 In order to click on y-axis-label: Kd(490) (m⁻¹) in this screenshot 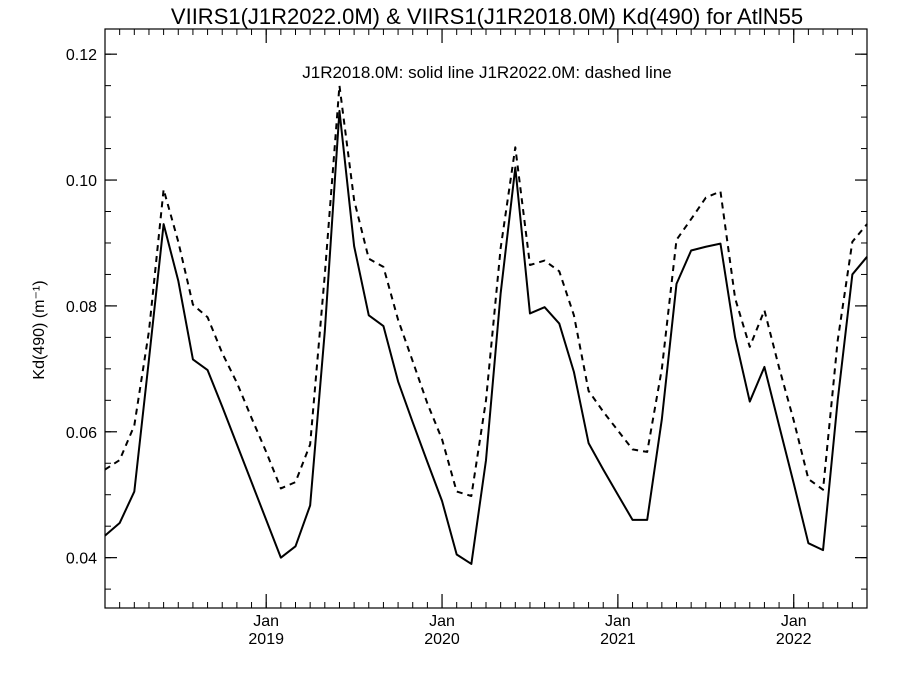, I will do `click(39, 329)`.